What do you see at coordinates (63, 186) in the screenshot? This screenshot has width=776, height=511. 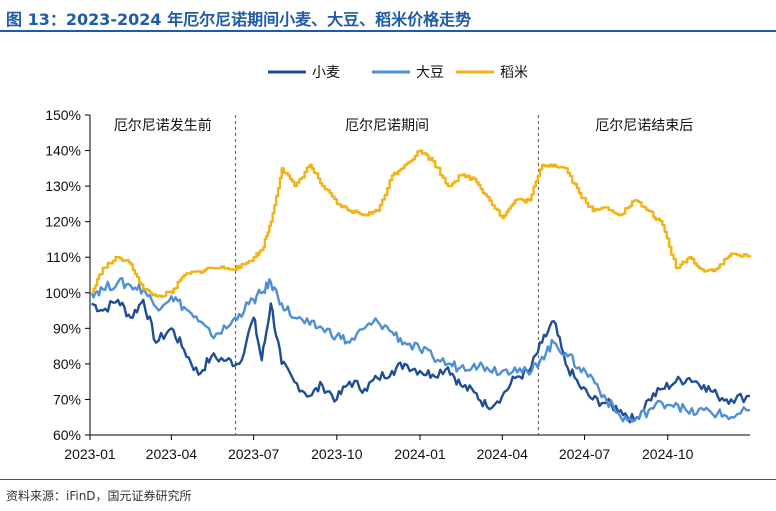 I see `y-tick-label: 130%` at bounding box center [63, 186].